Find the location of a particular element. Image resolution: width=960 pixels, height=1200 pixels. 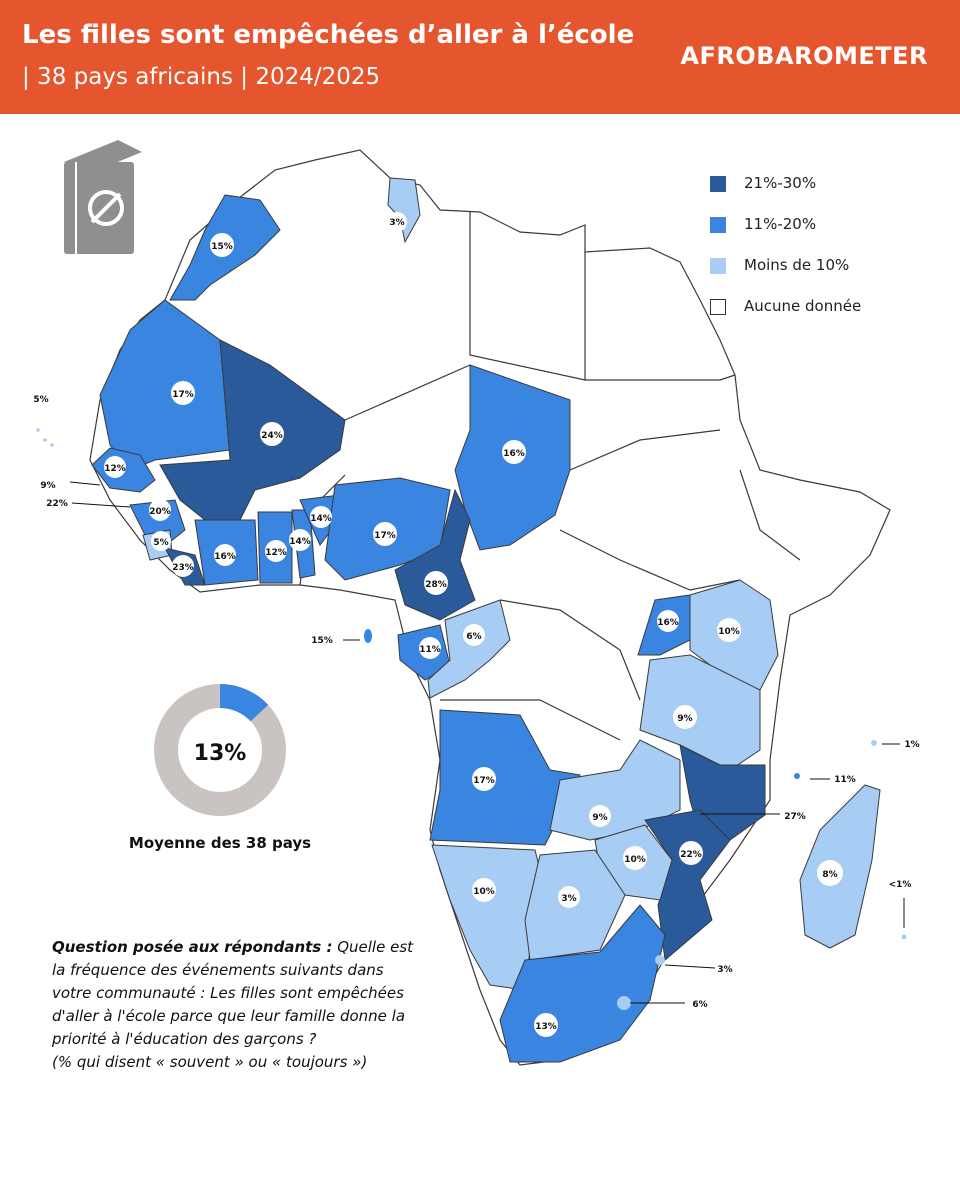

country-label-mauritius: <1% is located at coordinates (900, 885).